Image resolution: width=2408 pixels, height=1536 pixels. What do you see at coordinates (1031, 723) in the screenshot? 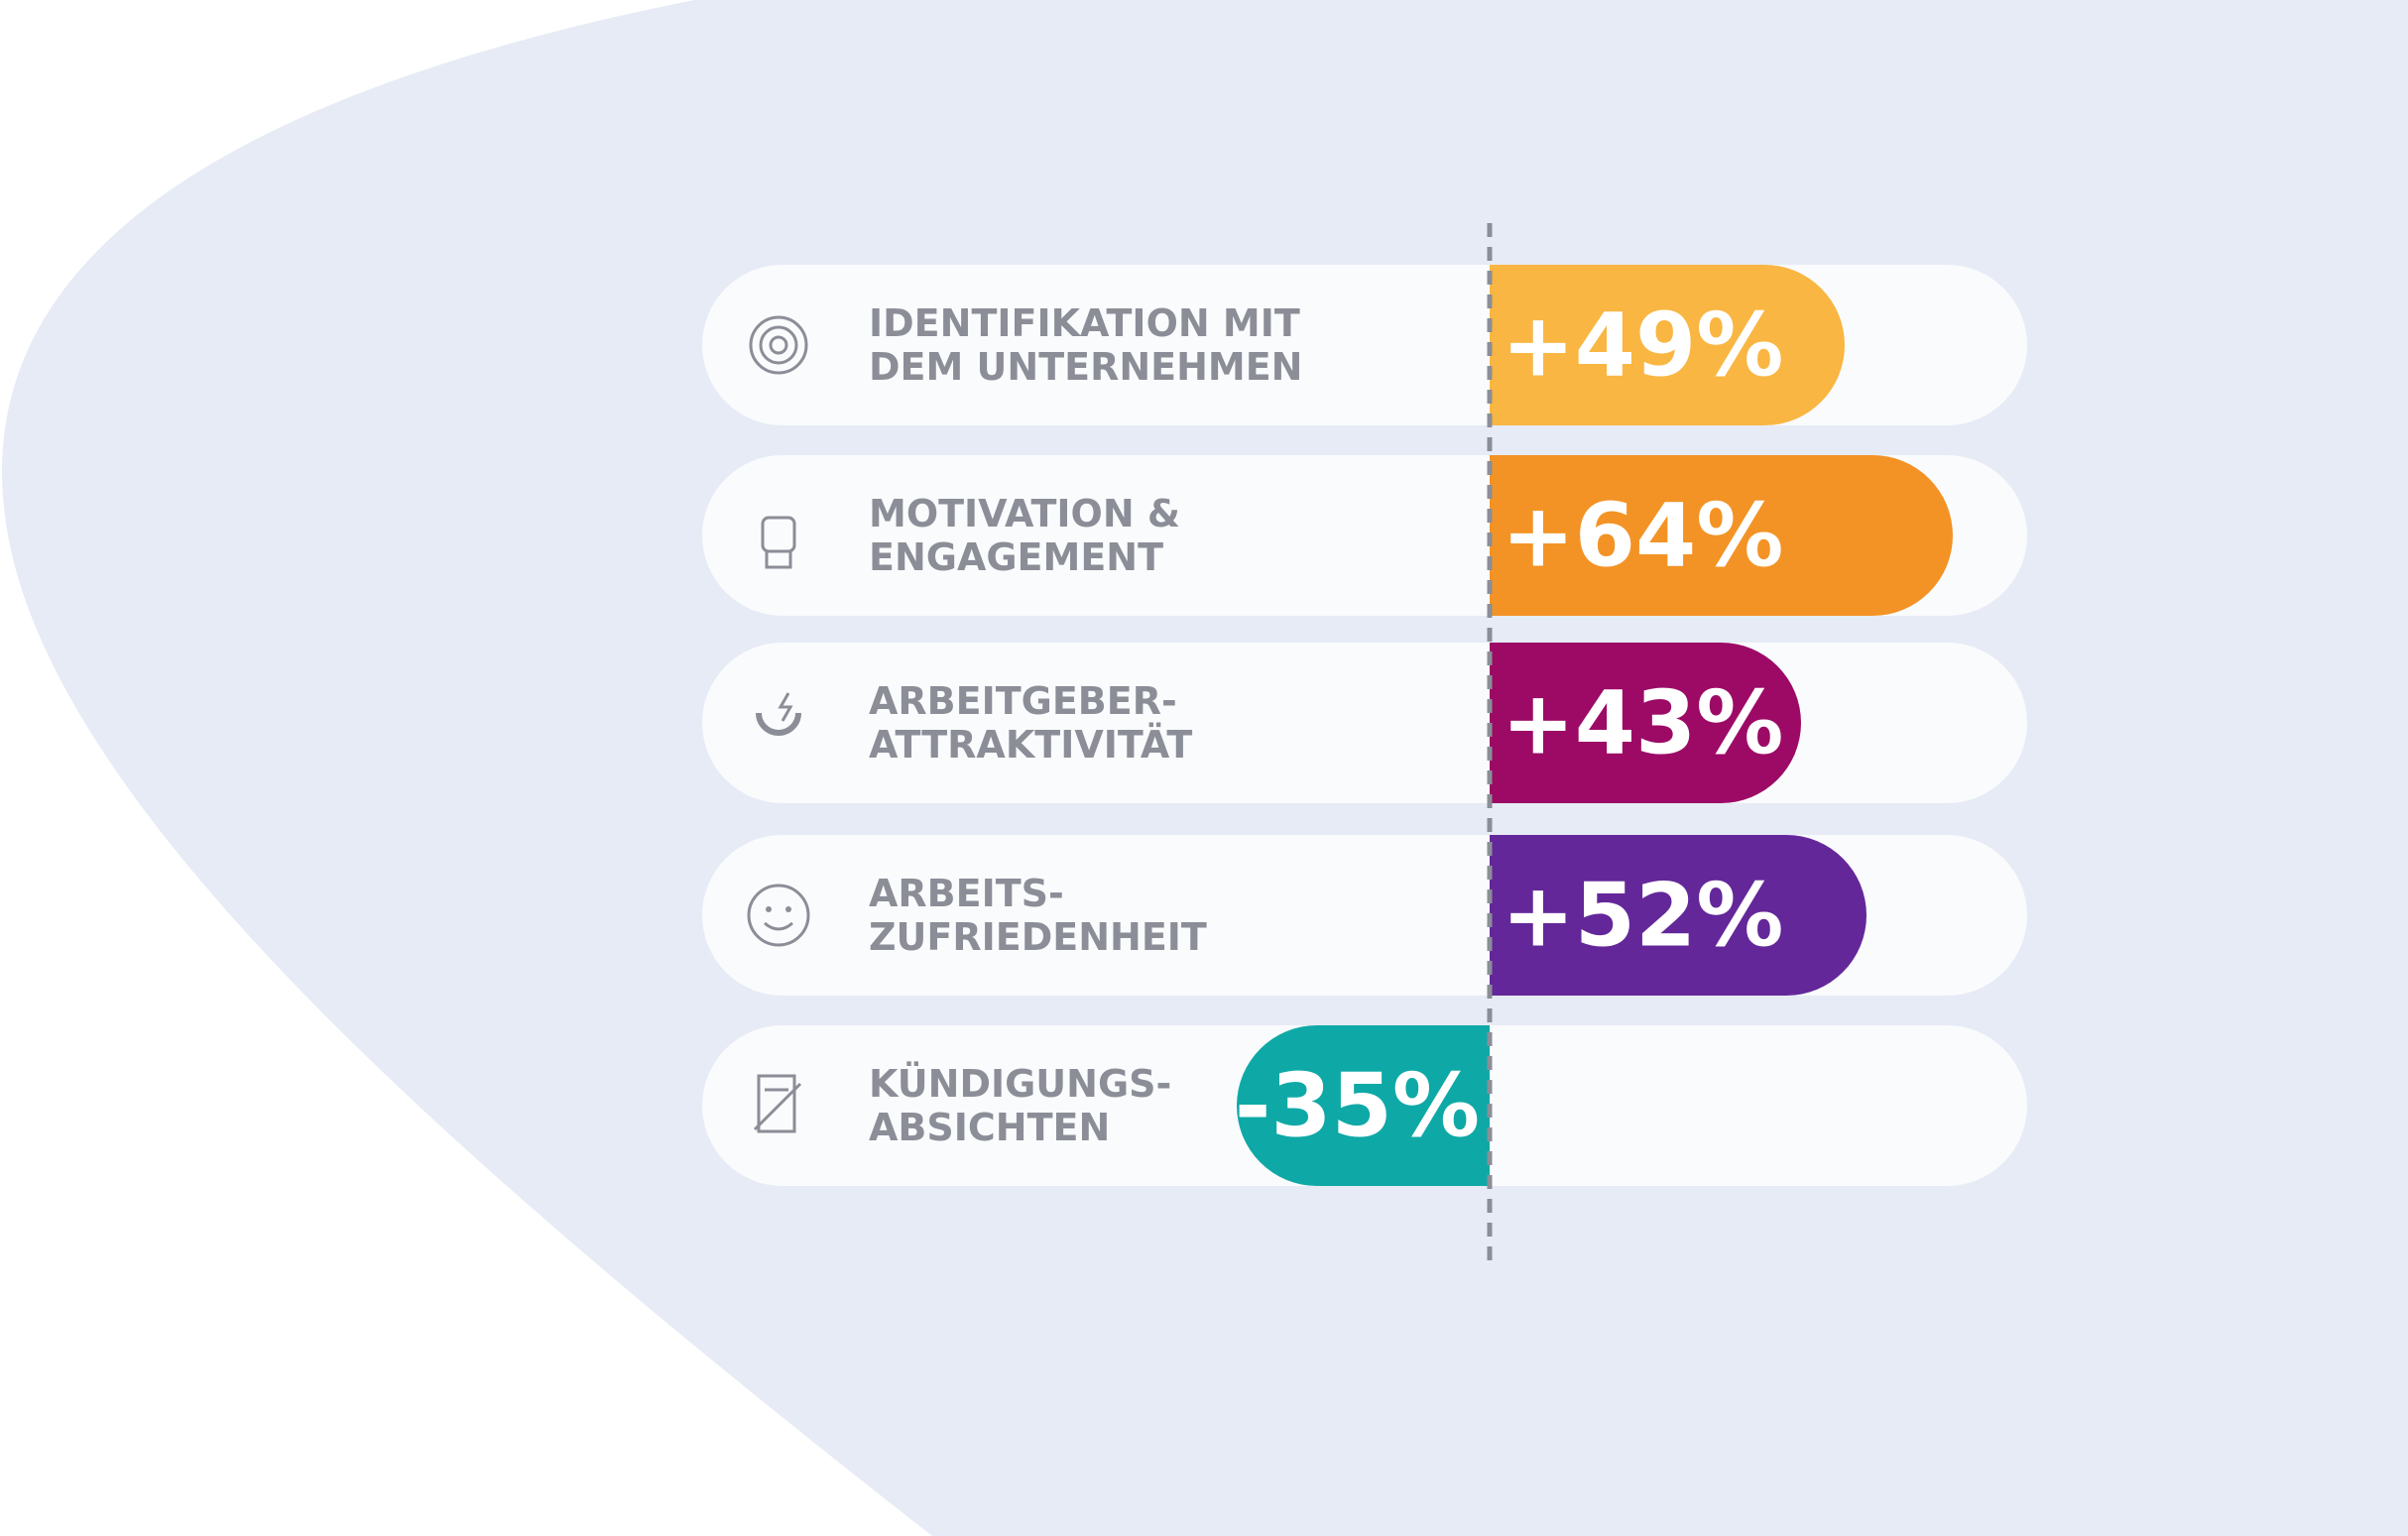
I see `category-label: ARBEITGEBER- ATTRAKTIVITÄT` at bounding box center [1031, 723].